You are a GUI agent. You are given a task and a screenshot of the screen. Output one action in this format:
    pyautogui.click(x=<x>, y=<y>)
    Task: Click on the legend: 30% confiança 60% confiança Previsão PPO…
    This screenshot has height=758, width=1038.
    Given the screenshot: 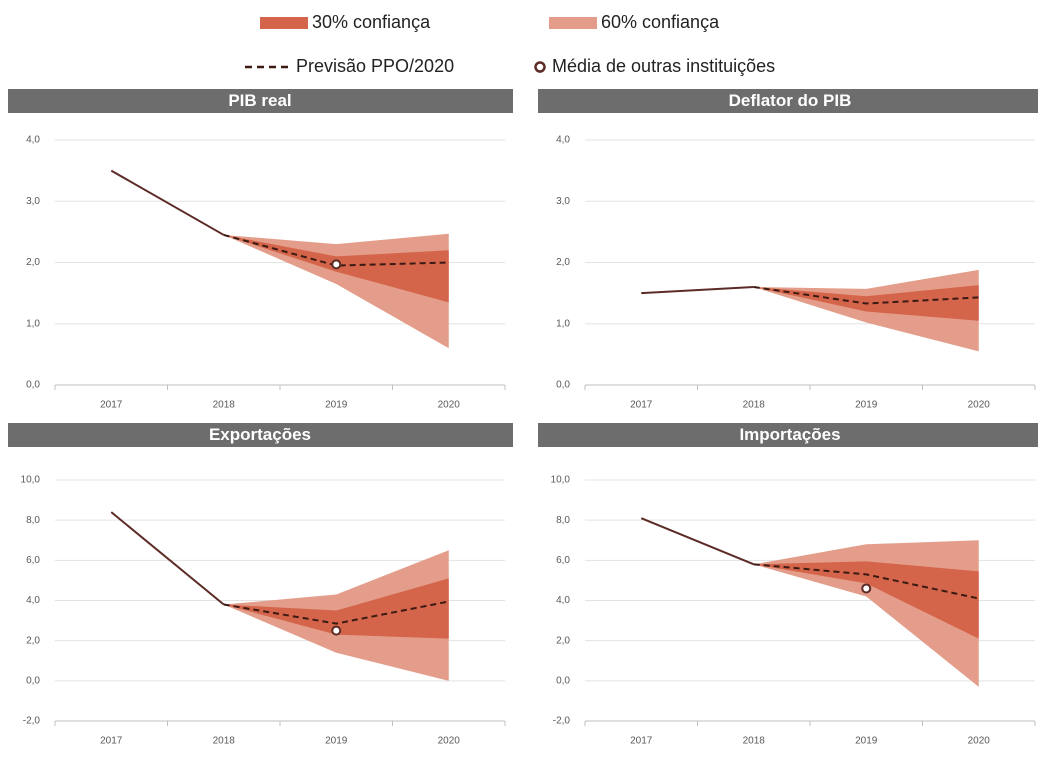 What is the action you would take?
    pyautogui.click(x=535, y=44)
    